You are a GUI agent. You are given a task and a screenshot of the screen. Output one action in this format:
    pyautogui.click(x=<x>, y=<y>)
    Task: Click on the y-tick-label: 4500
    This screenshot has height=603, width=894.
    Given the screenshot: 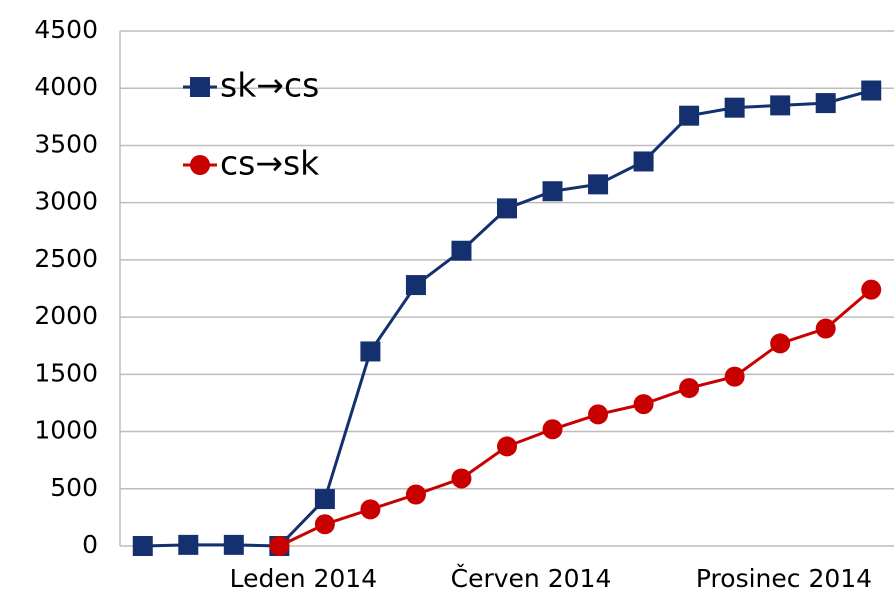 What is the action you would take?
    pyautogui.click(x=66, y=29)
    